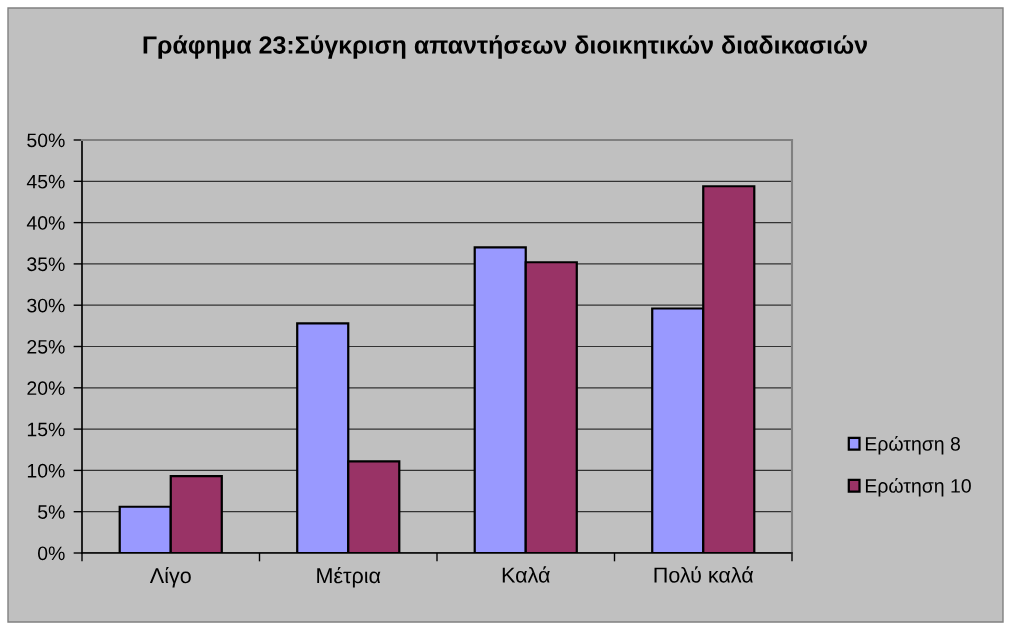 This screenshot has width=1010, height=630. I want to click on y-tick-label: 25%, so click(46, 346).